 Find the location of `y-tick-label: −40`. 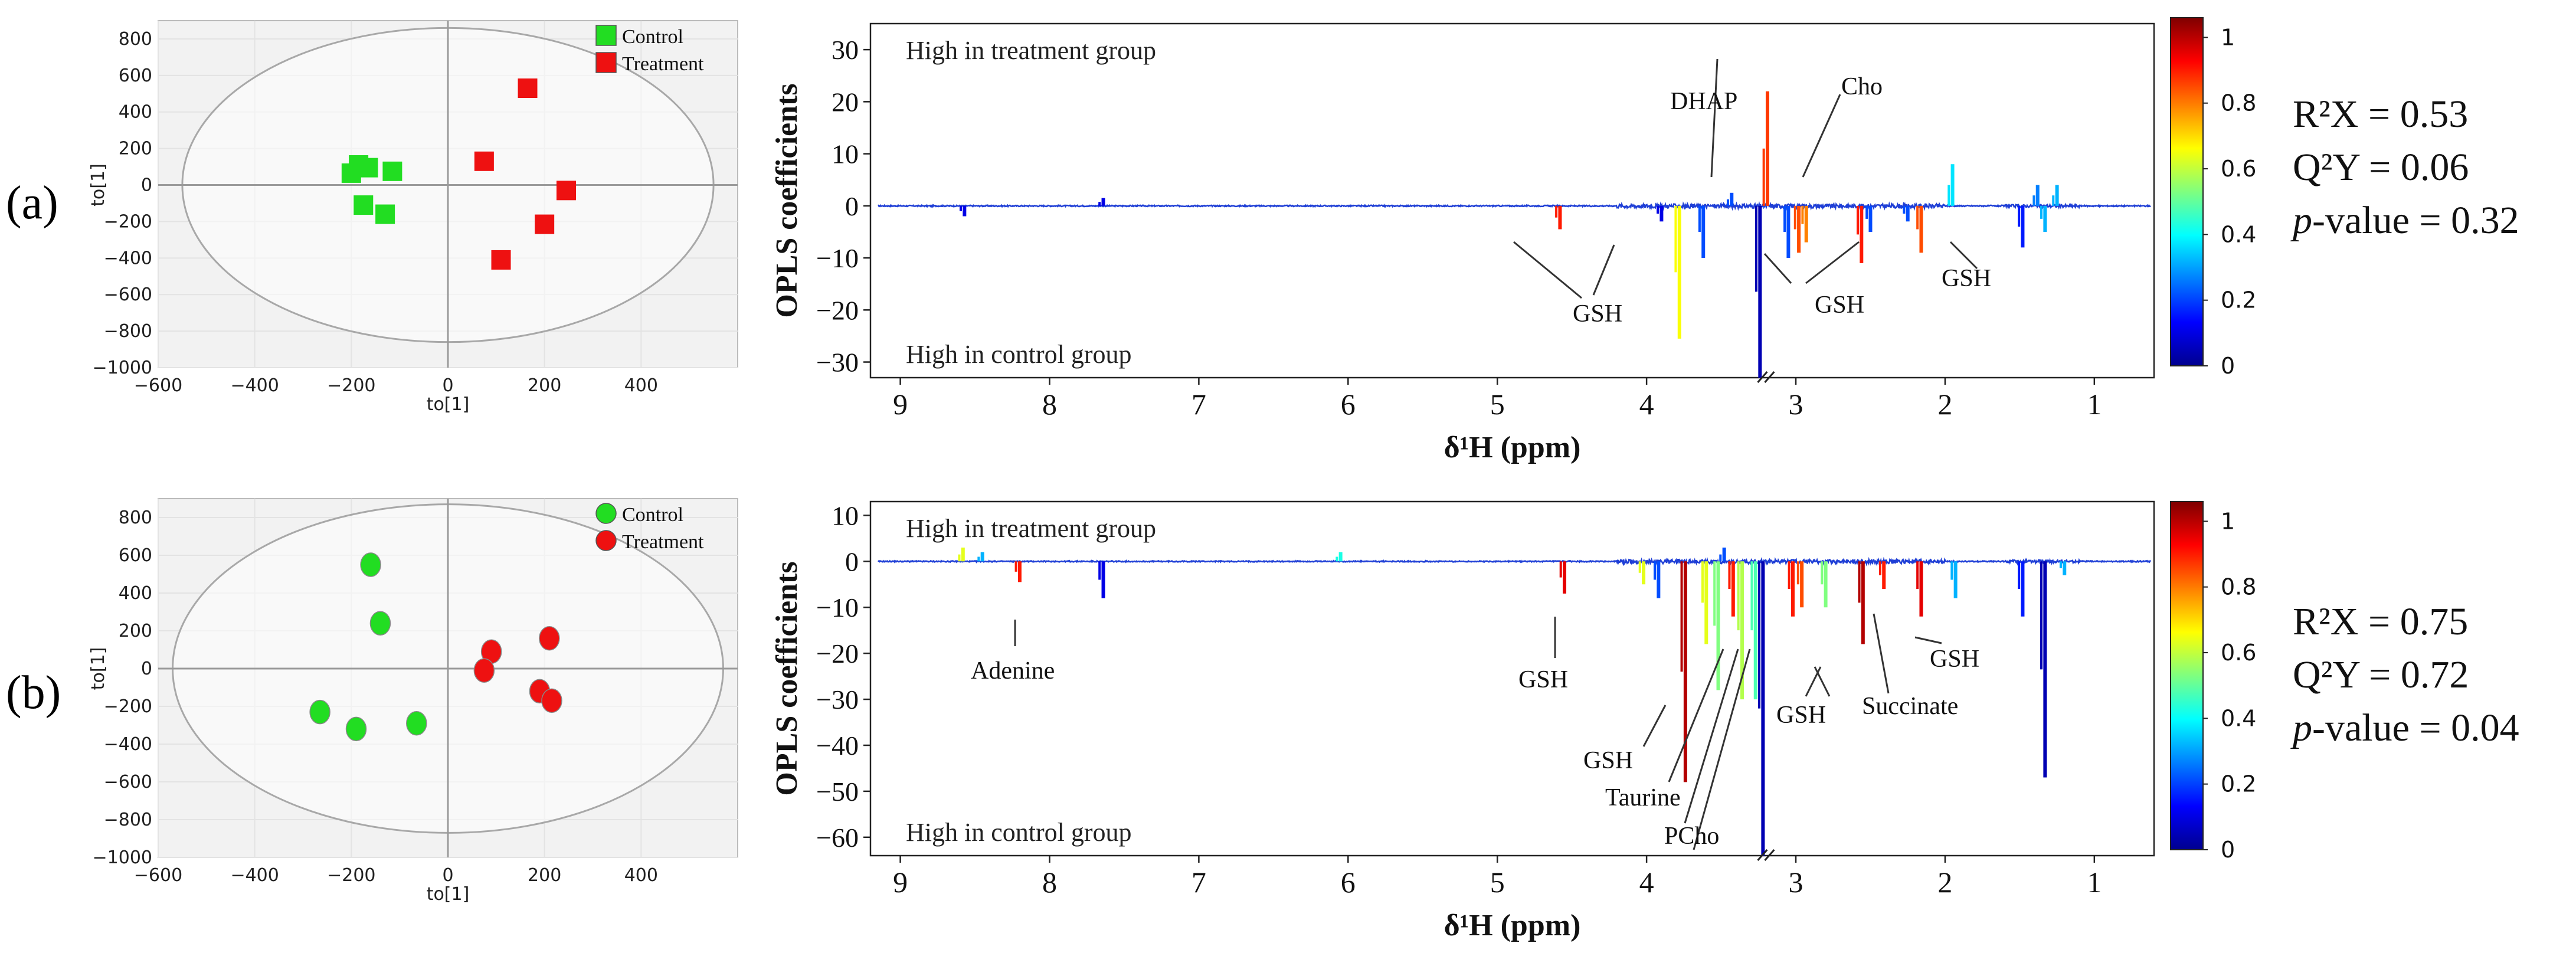

y-tick-label: −40 is located at coordinates (838, 746).